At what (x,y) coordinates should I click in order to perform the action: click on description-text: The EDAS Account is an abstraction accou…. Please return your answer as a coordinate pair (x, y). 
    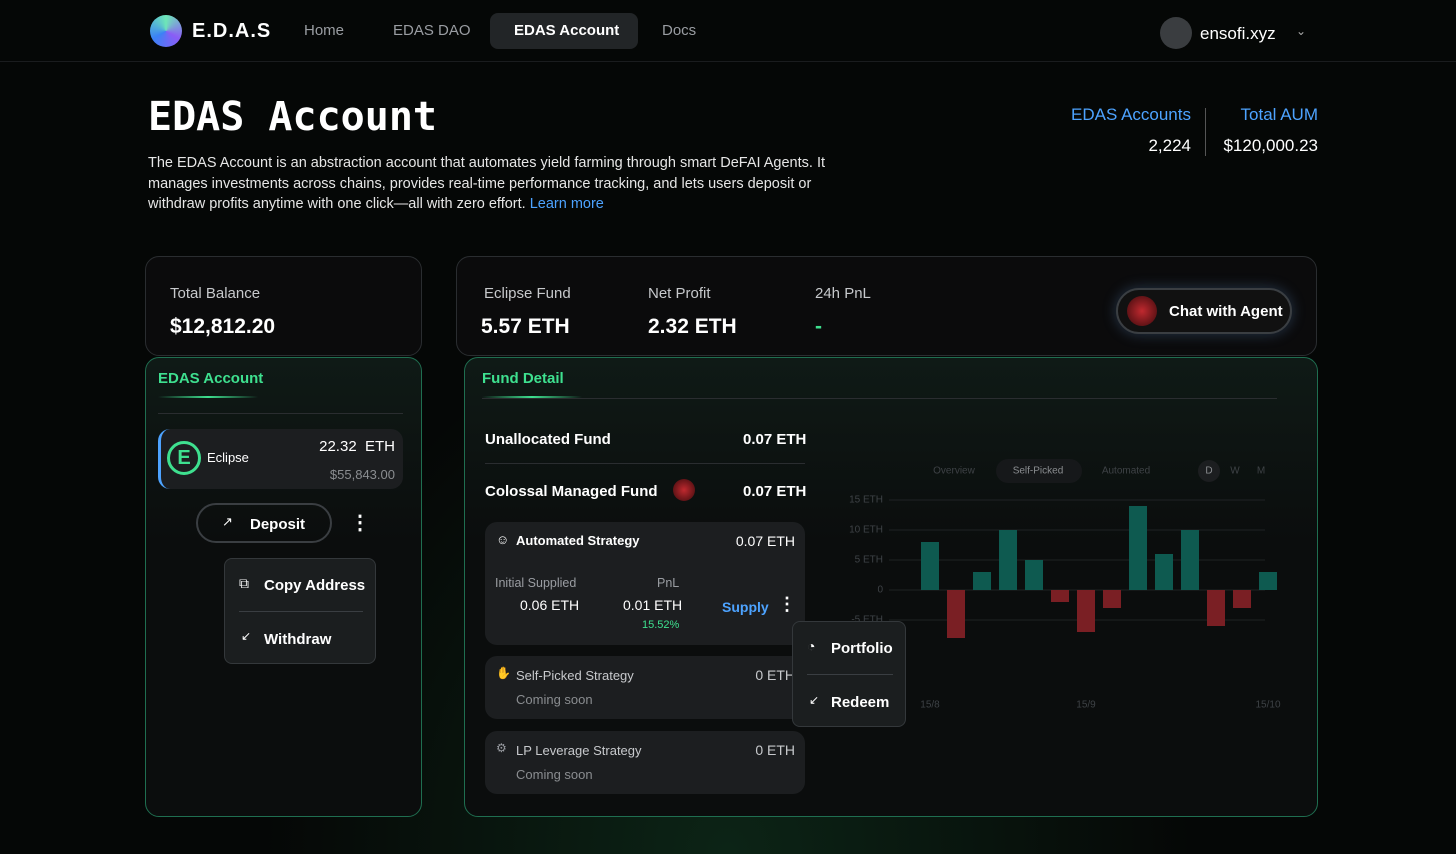
    Looking at the image, I should click on (487, 183).